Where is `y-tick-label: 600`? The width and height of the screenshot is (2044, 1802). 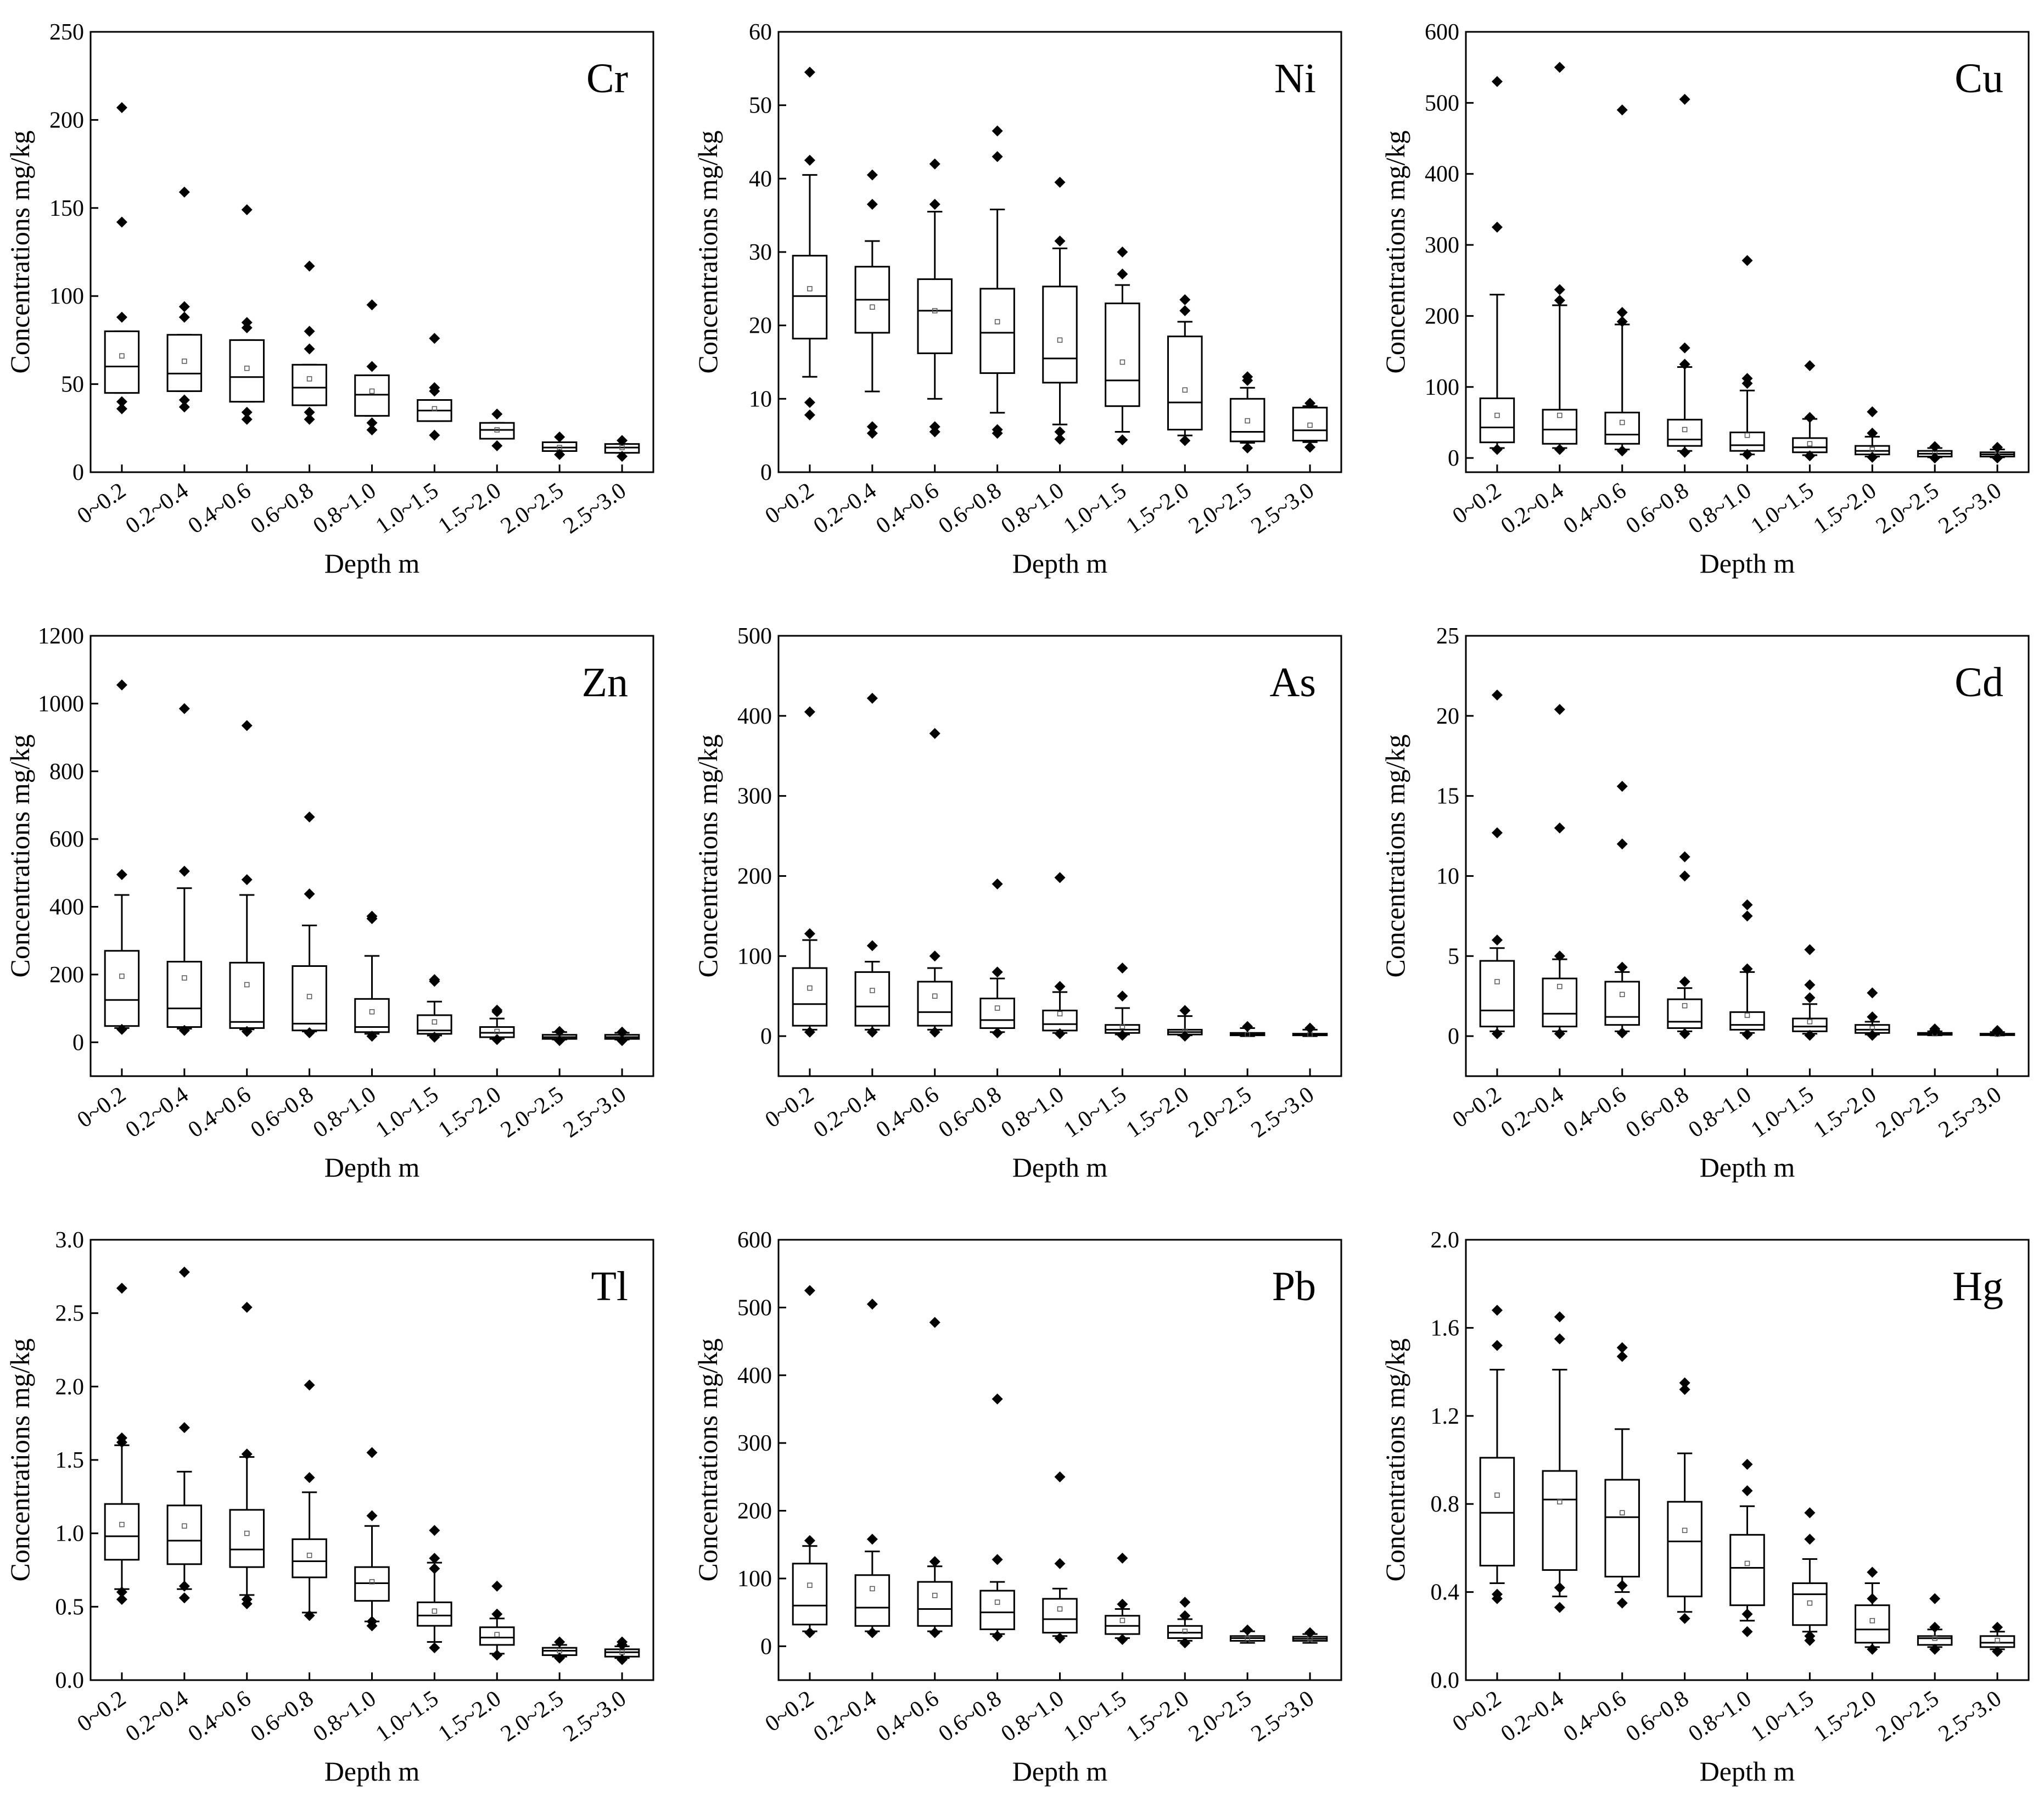 y-tick-label: 600 is located at coordinates (66, 839).